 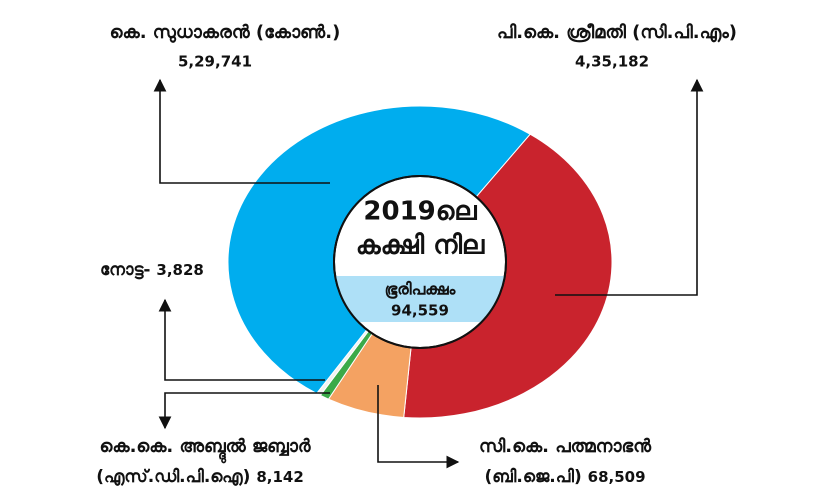 I want to click on value-label: 68,509, so click(x=617, y=477).